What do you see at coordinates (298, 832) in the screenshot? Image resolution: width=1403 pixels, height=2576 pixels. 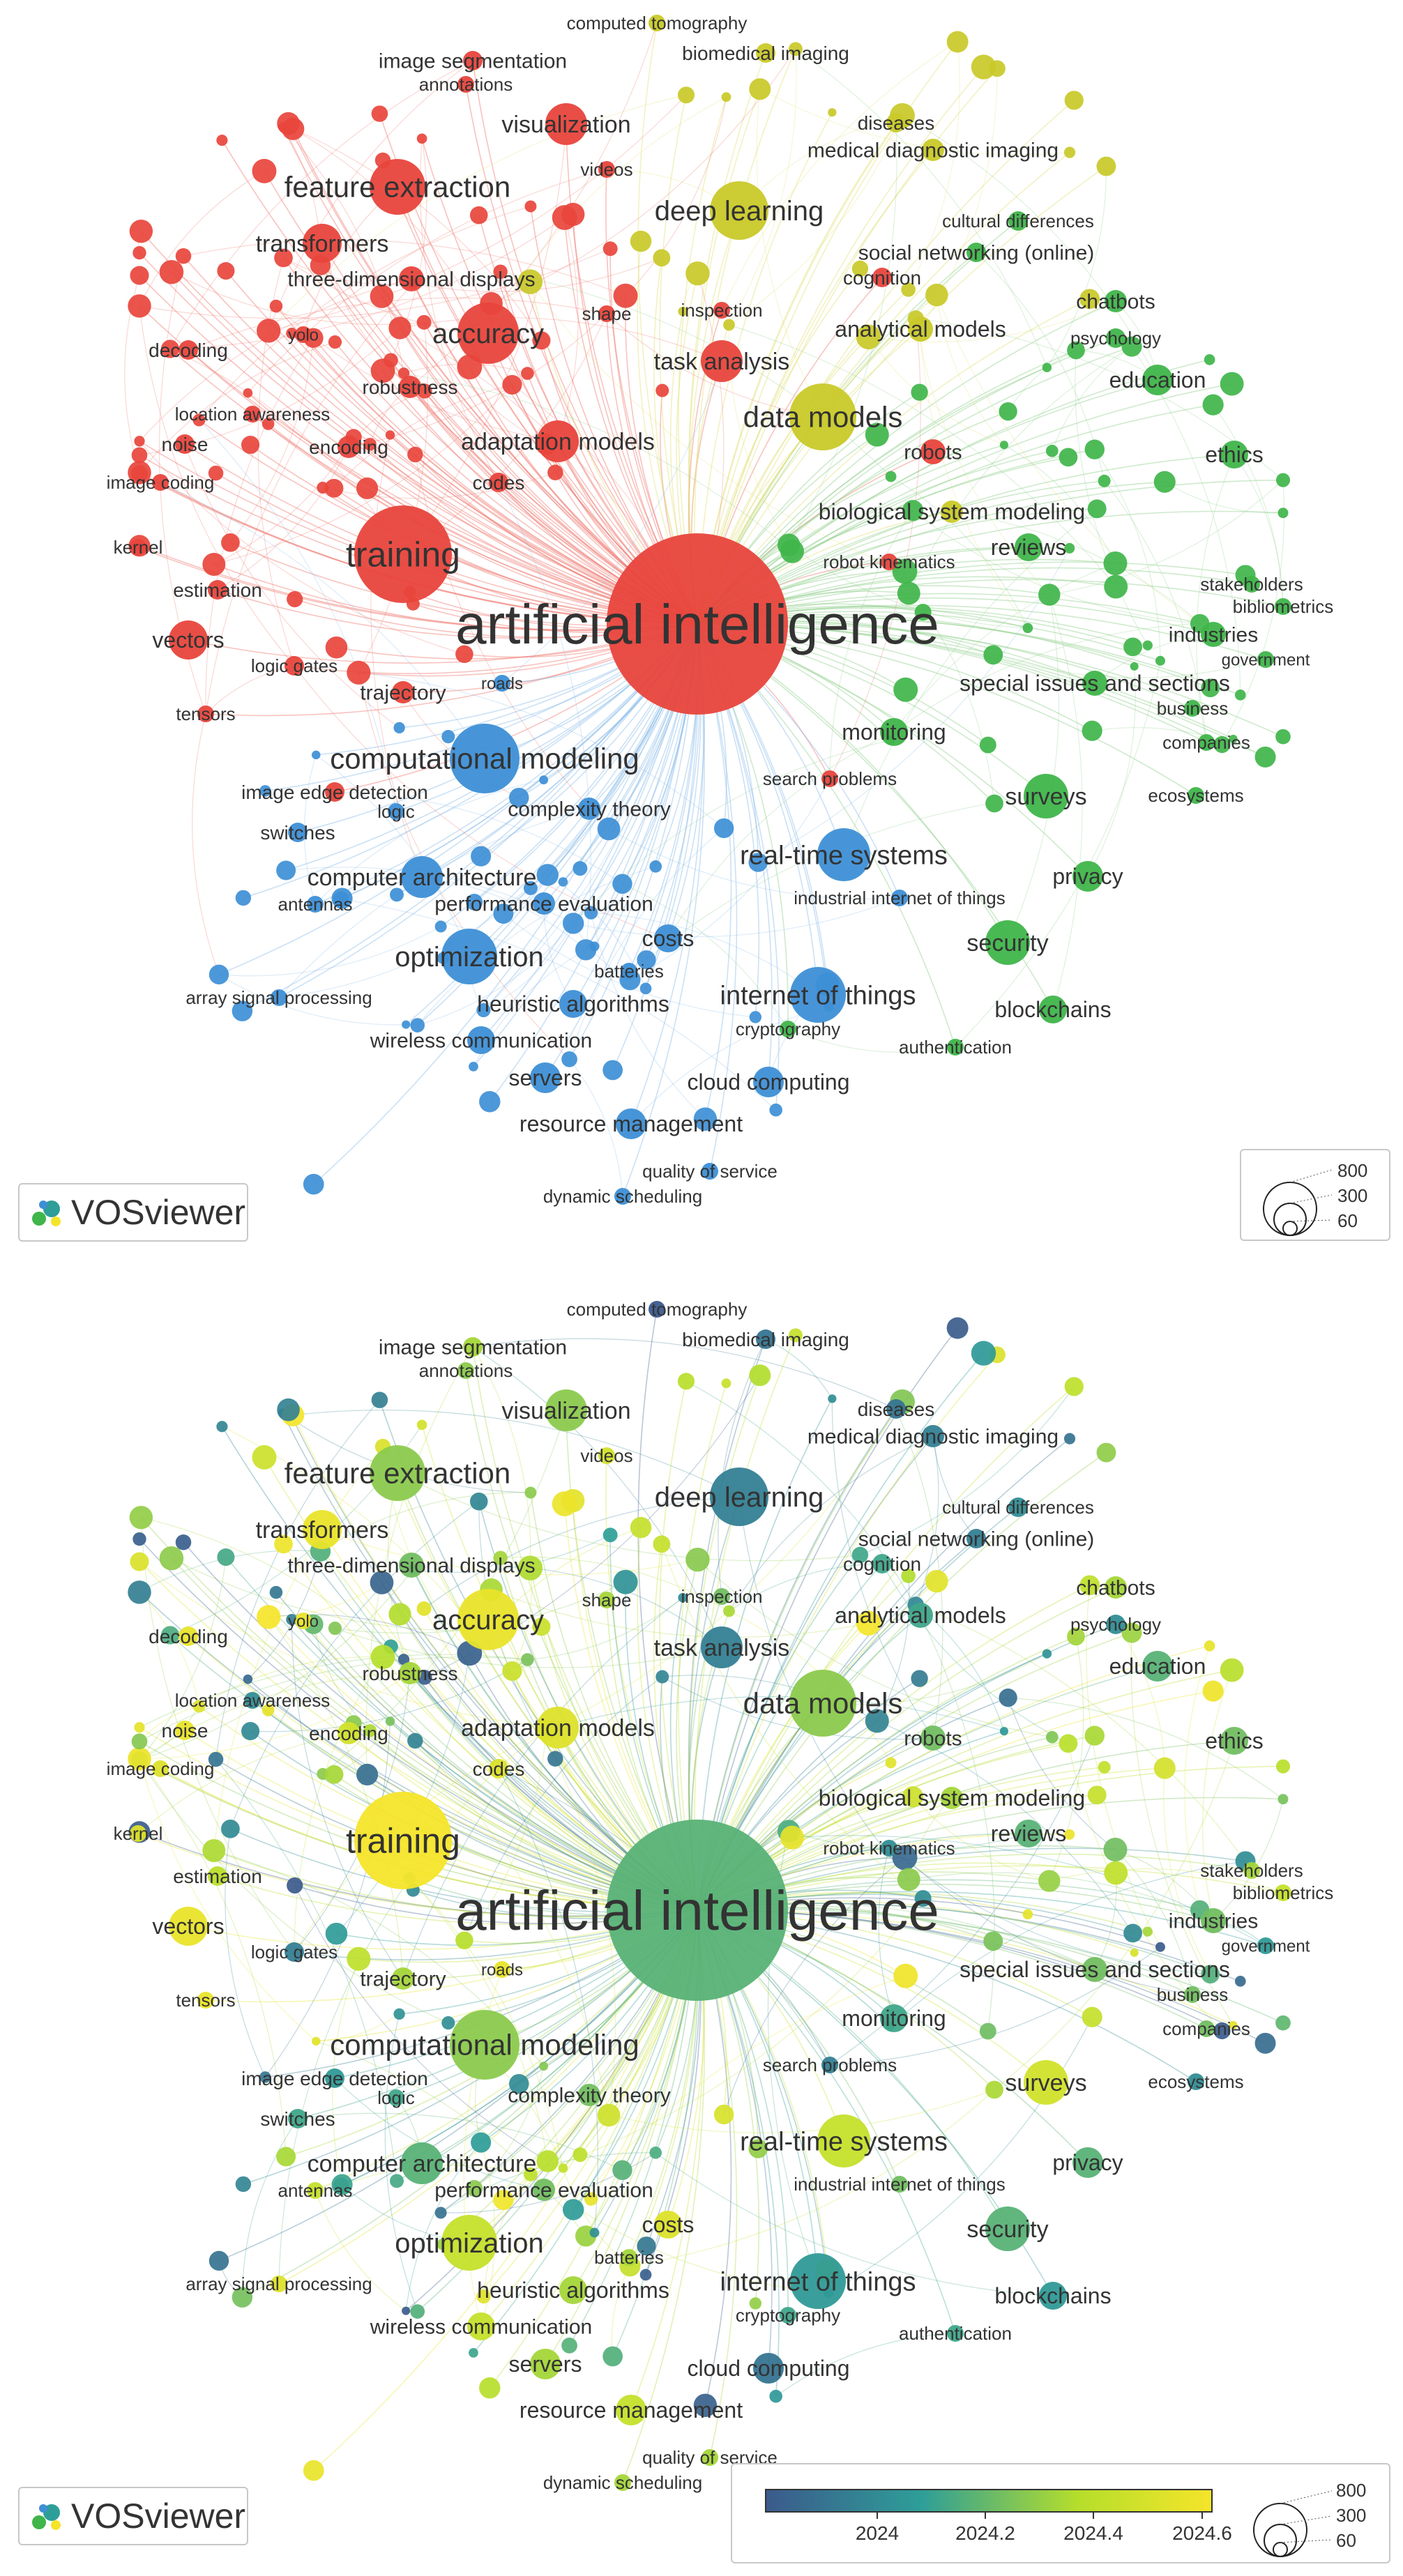 I see `keyword-node-switches` at bounding box center [298, 832].